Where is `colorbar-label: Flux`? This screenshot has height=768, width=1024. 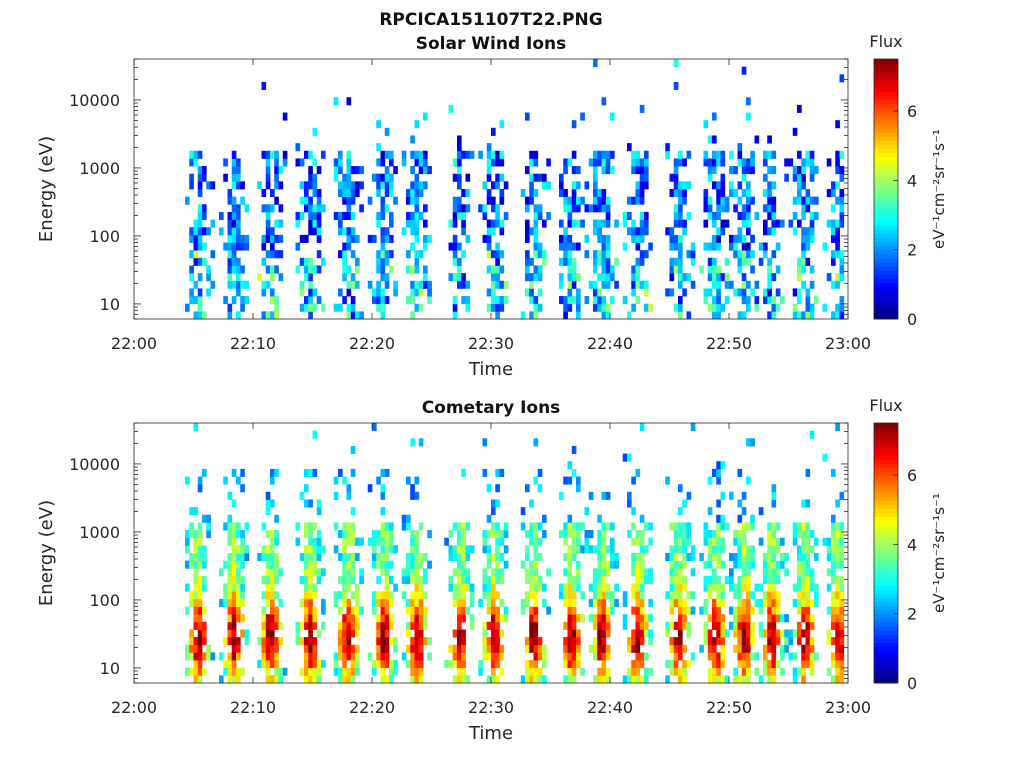 colorbar-label: Flux is located at coordinates (885, 41).